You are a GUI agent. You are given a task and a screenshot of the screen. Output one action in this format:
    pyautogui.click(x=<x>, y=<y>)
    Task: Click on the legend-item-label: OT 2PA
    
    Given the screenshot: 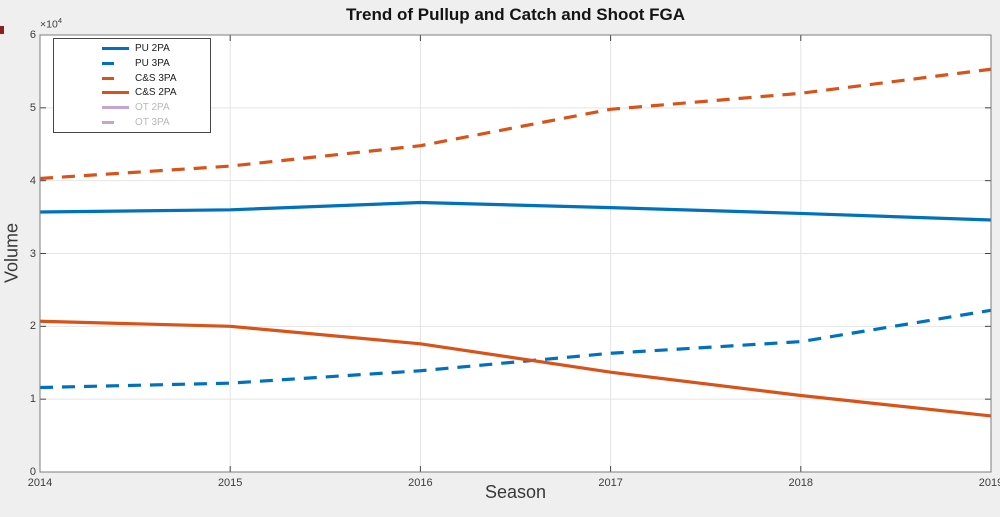 What is the action you would take?
    pyautogui.click(x=152, y=108)
    